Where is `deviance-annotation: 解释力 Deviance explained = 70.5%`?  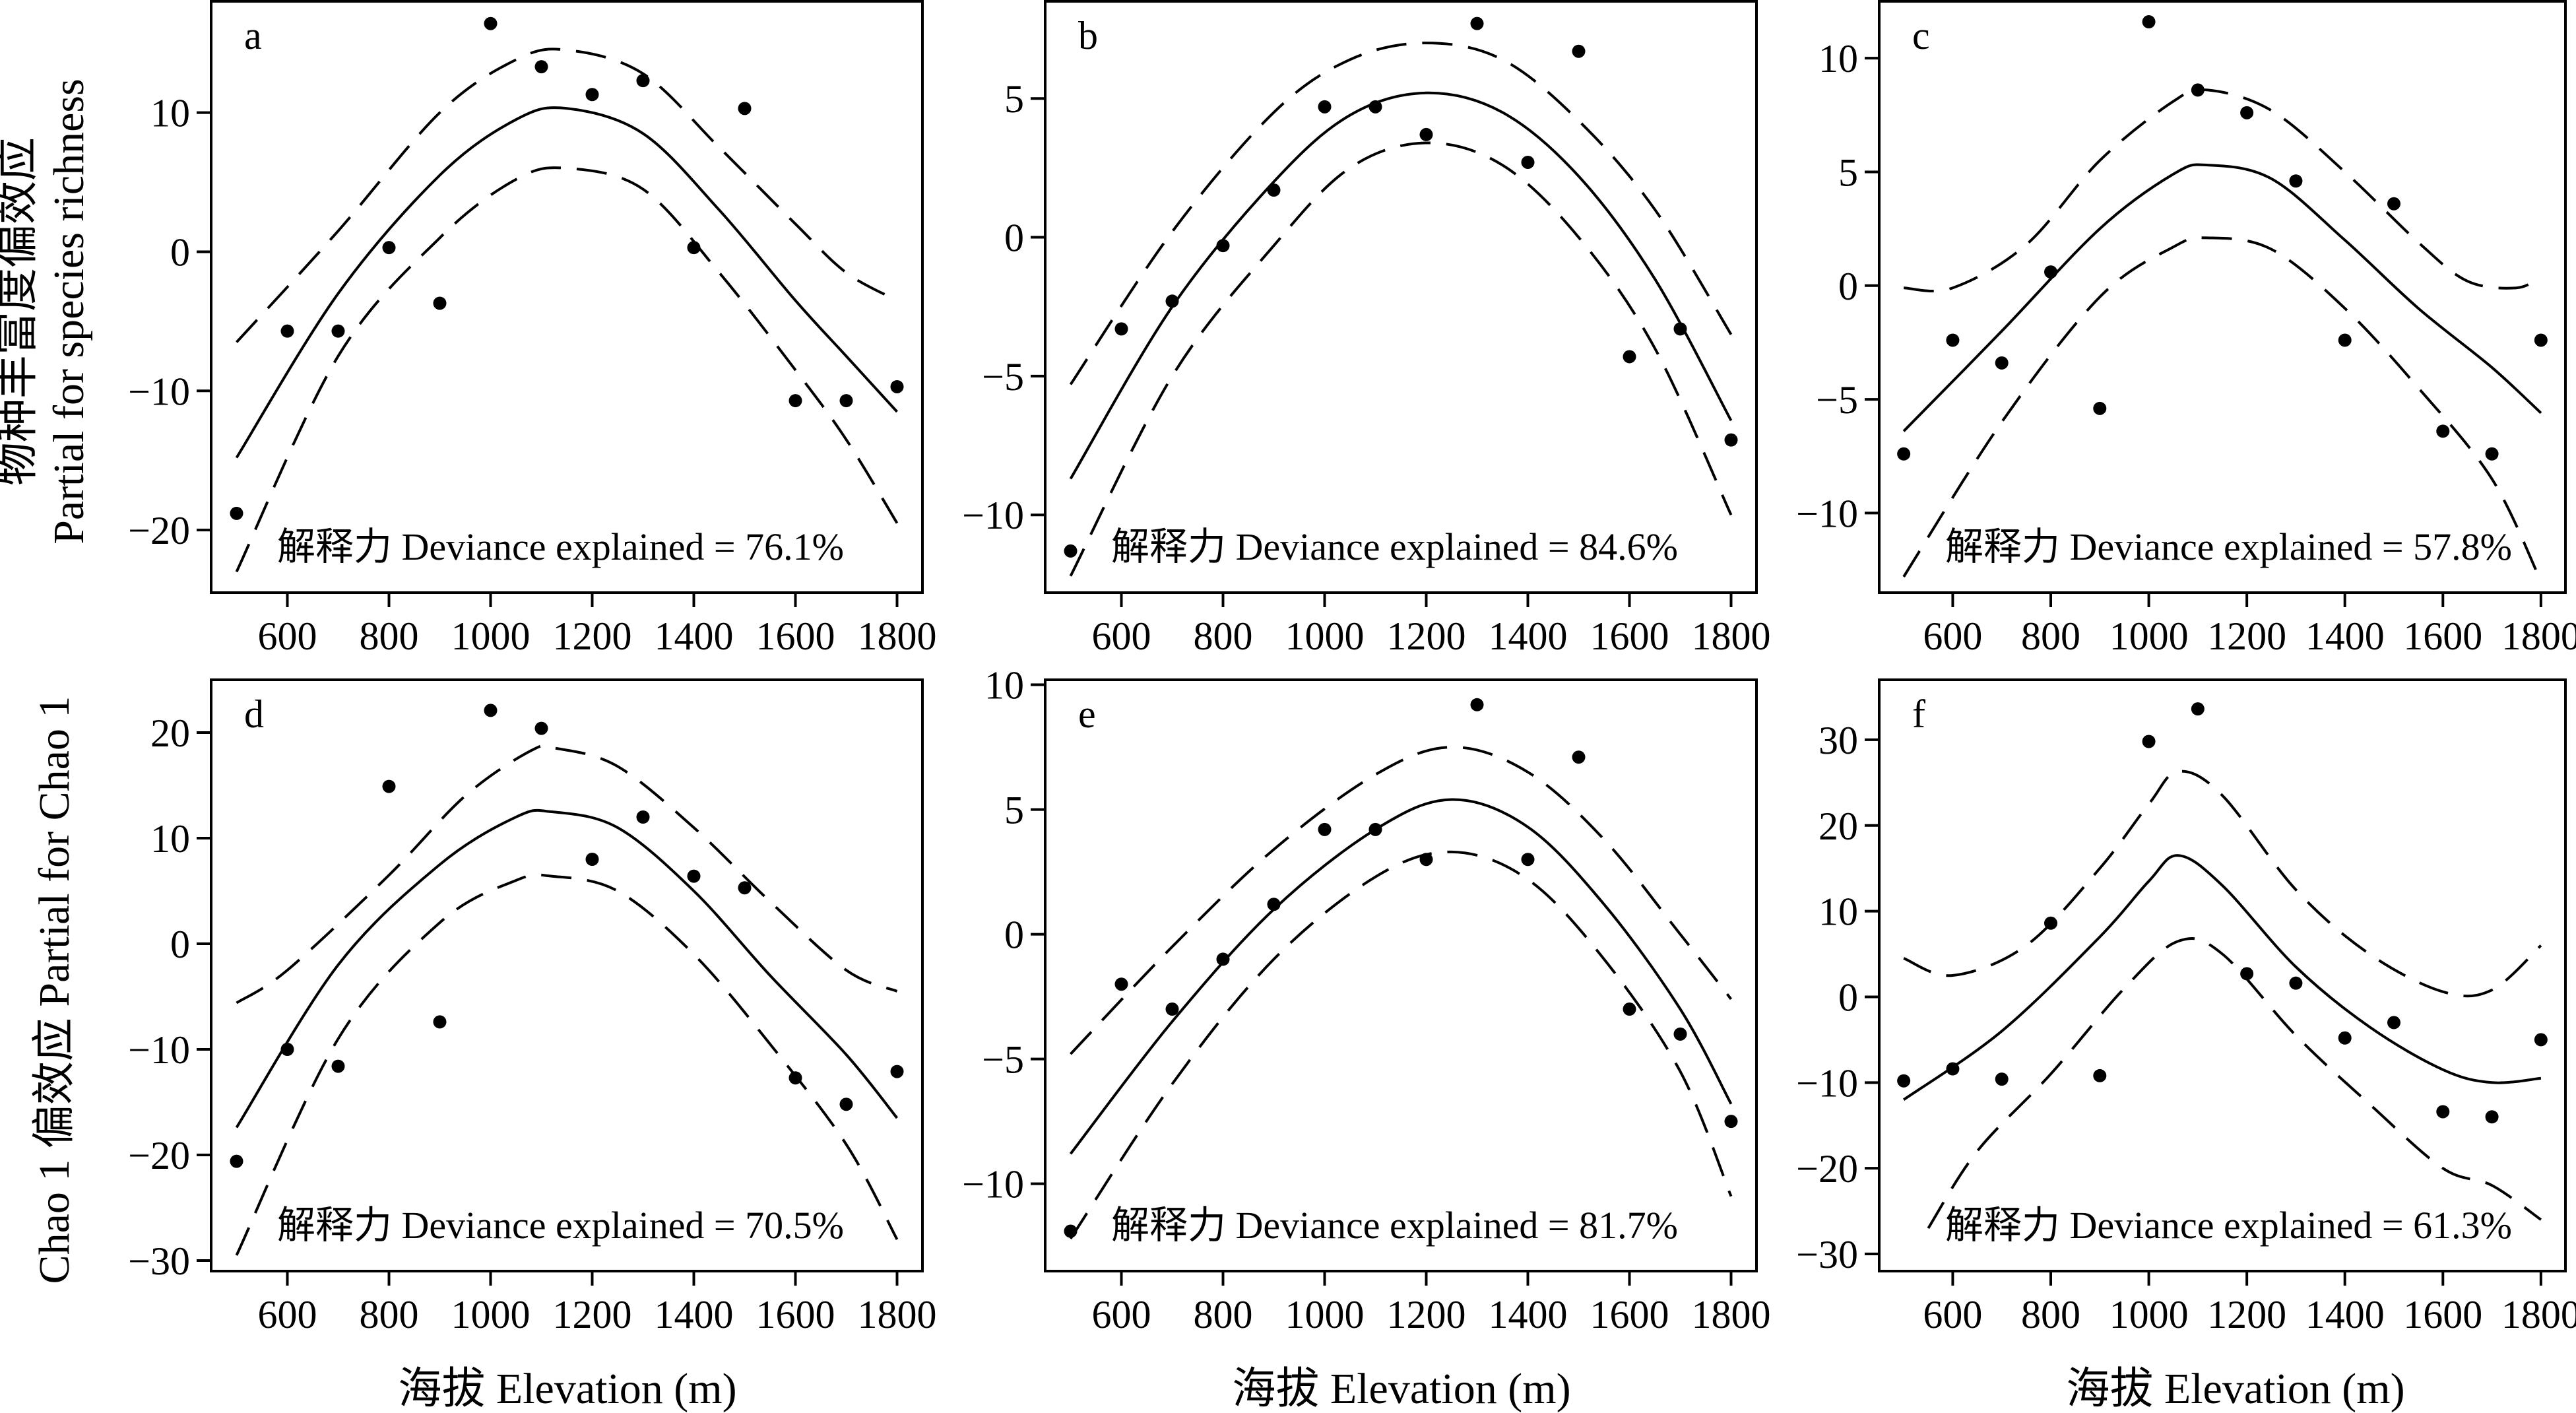
deviance-annotation: 解释力 Deviance explained = 70.5% is located at coordinates (560, 1225).